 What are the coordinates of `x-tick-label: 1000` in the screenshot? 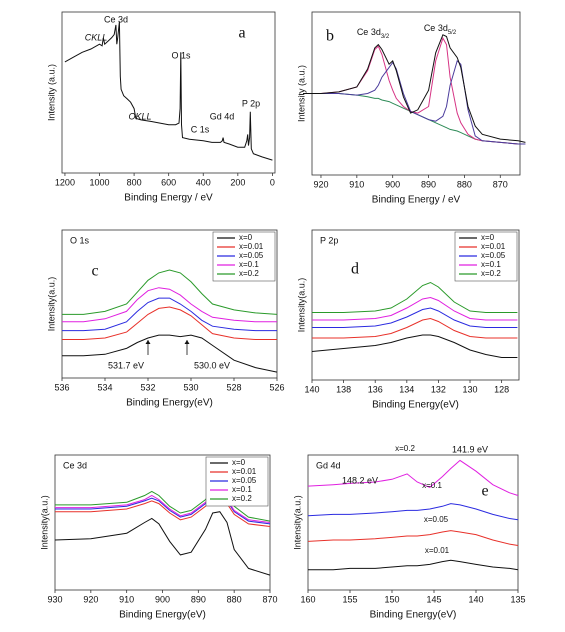 It's located at (100, 182).